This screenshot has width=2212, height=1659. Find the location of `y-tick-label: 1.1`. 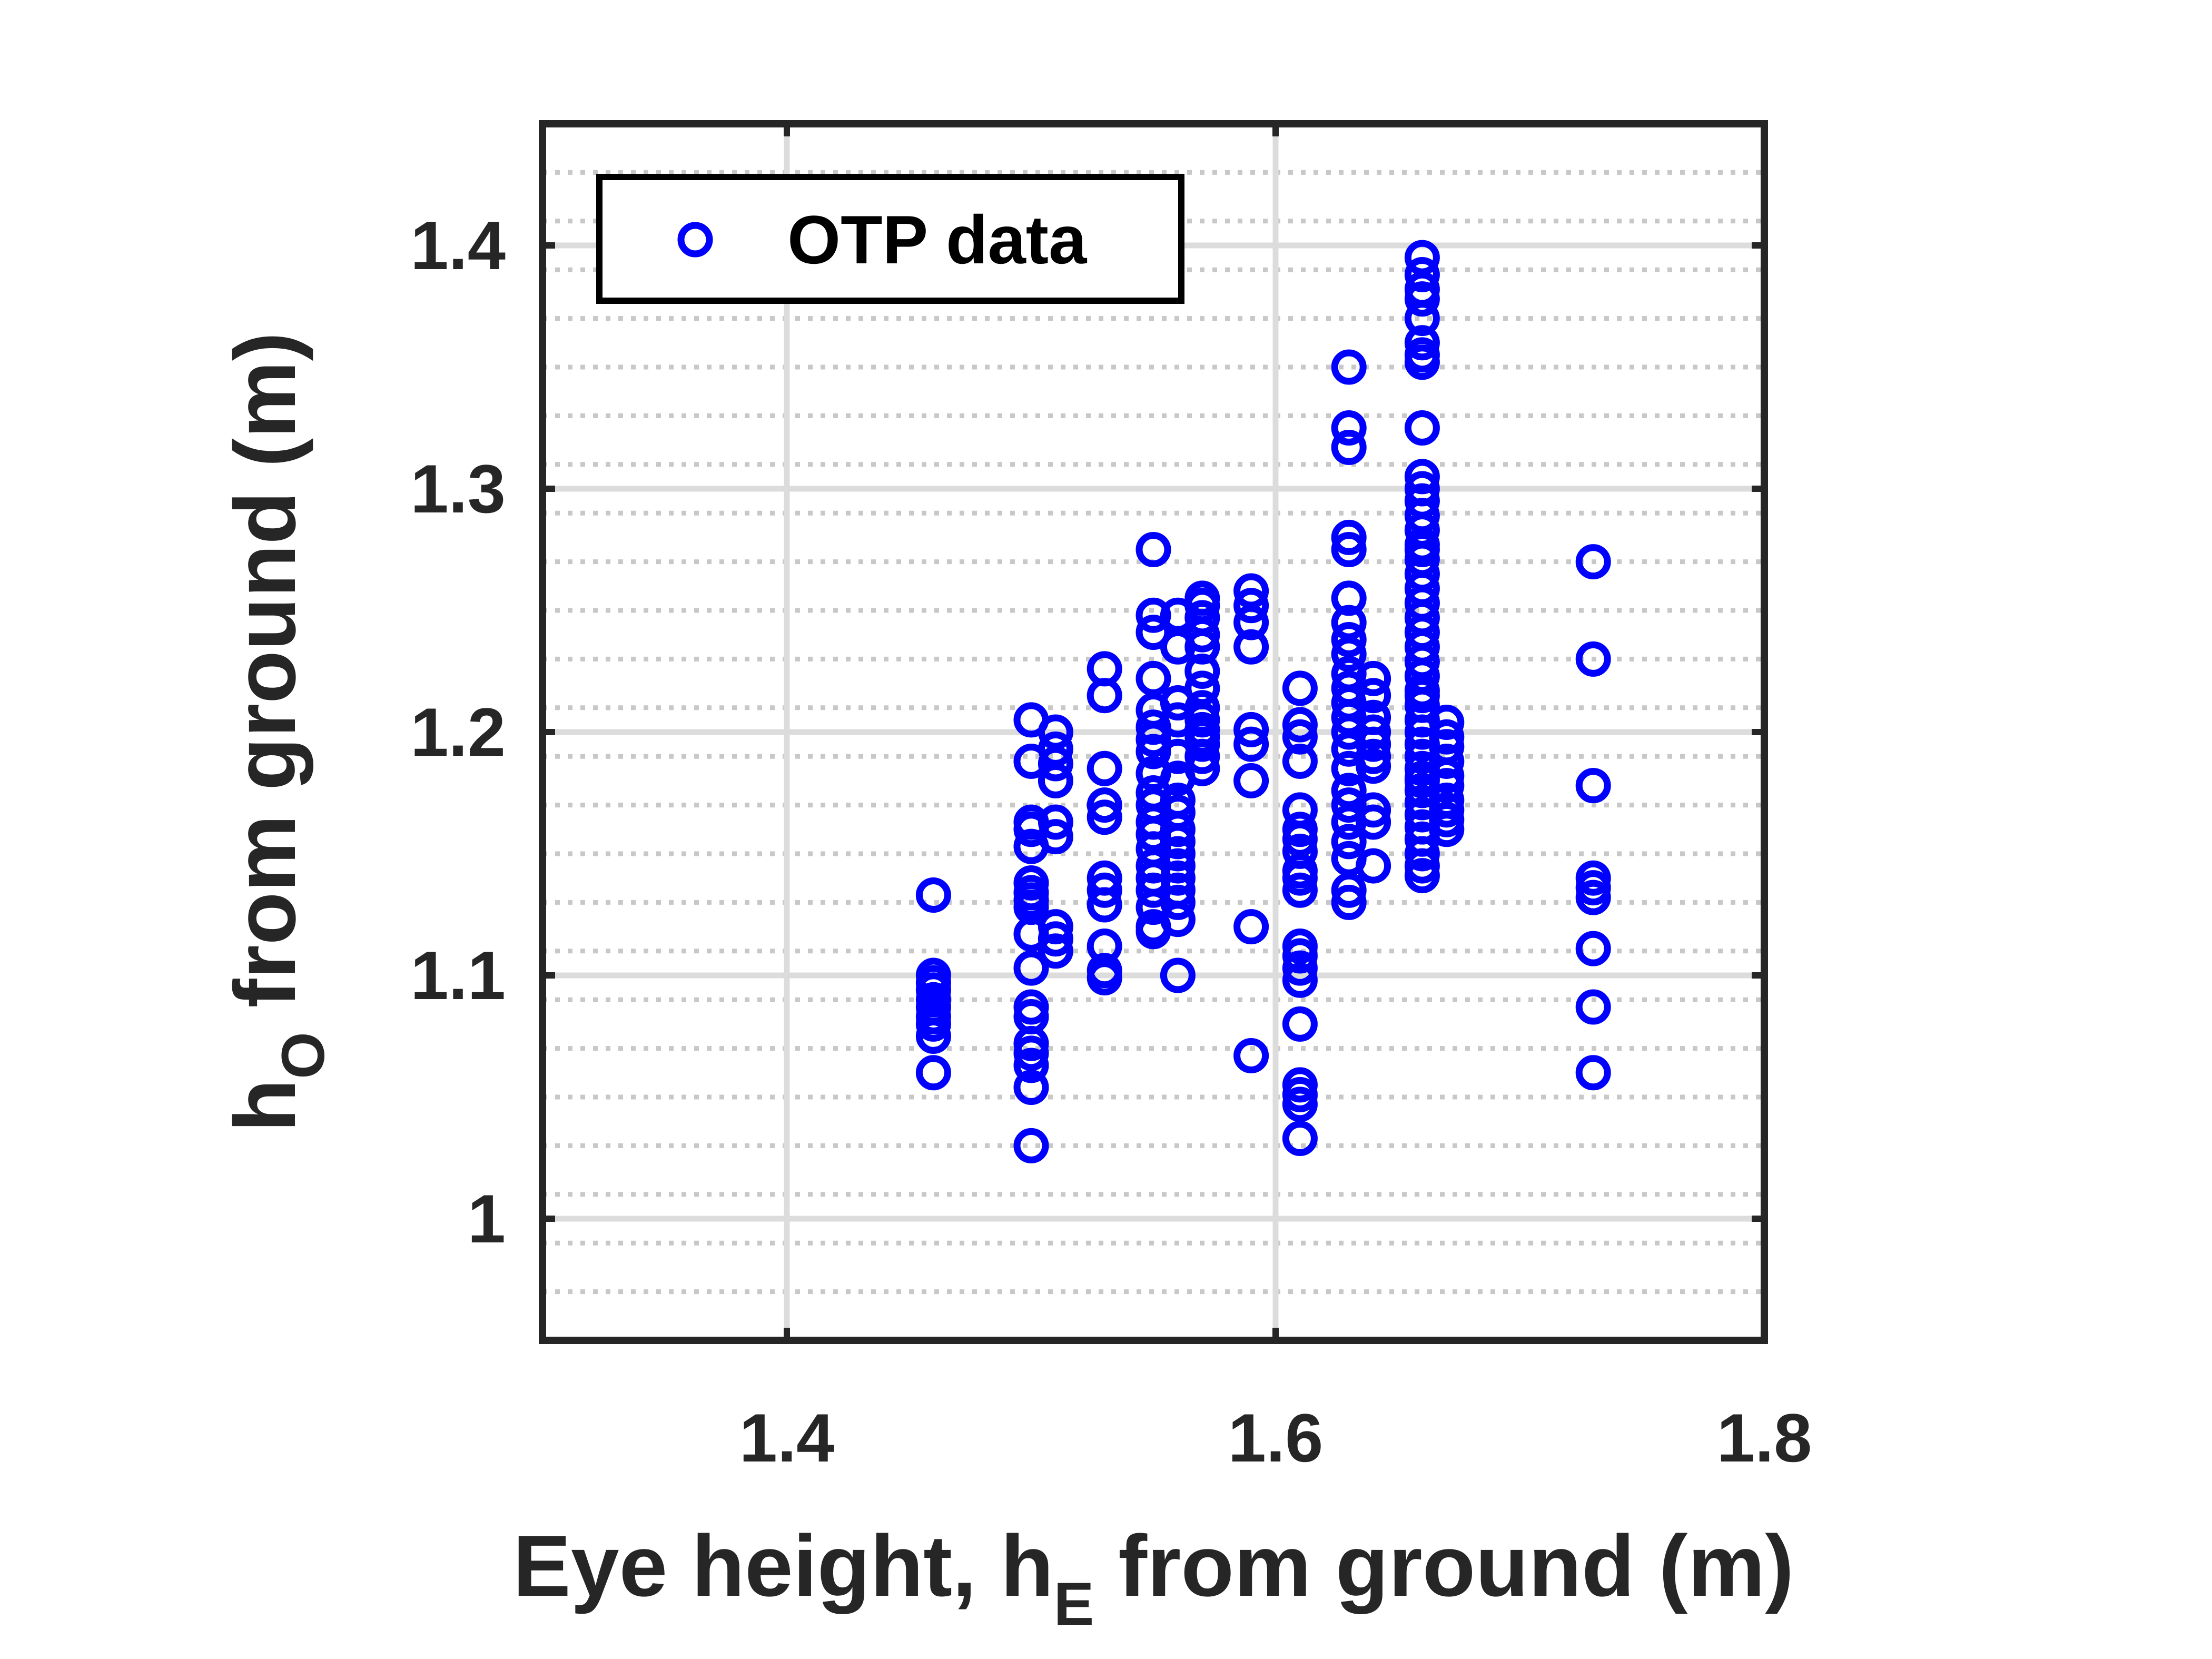

y-tick-label: 1.1 is located at coordinates (458, 975).